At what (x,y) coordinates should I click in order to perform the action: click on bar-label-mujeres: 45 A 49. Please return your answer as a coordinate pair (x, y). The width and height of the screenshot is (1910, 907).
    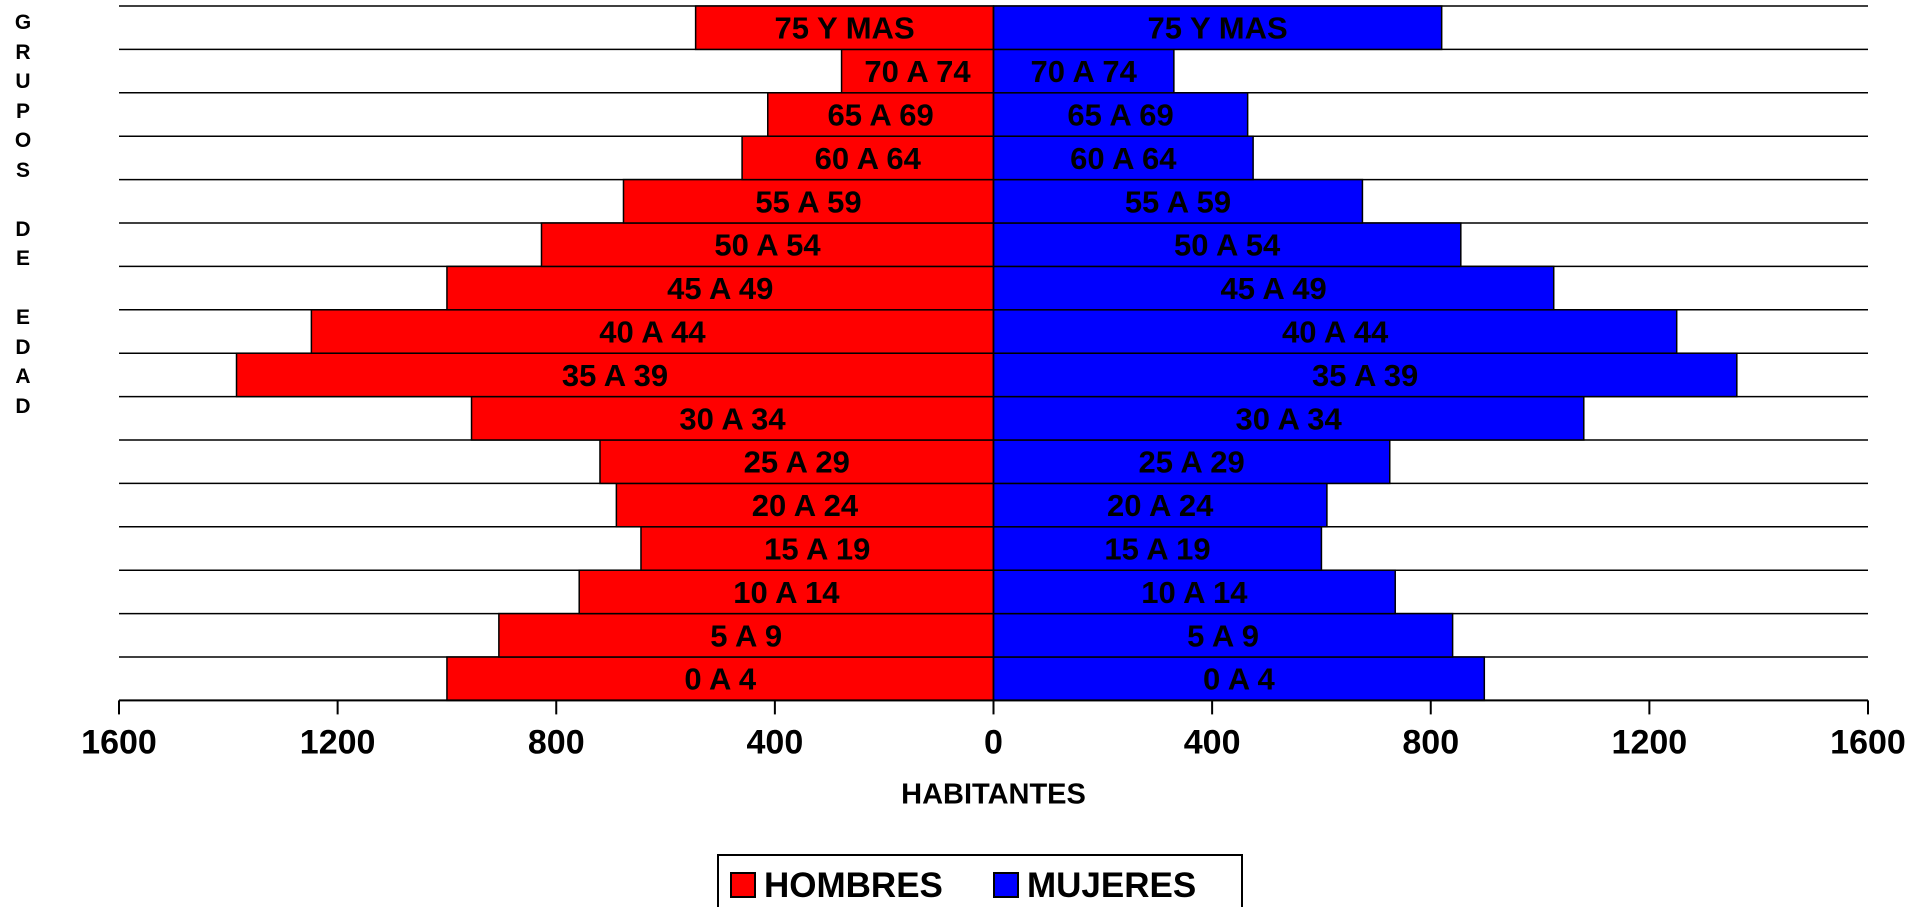
    Looking at the image, I should click on (1273, 288).